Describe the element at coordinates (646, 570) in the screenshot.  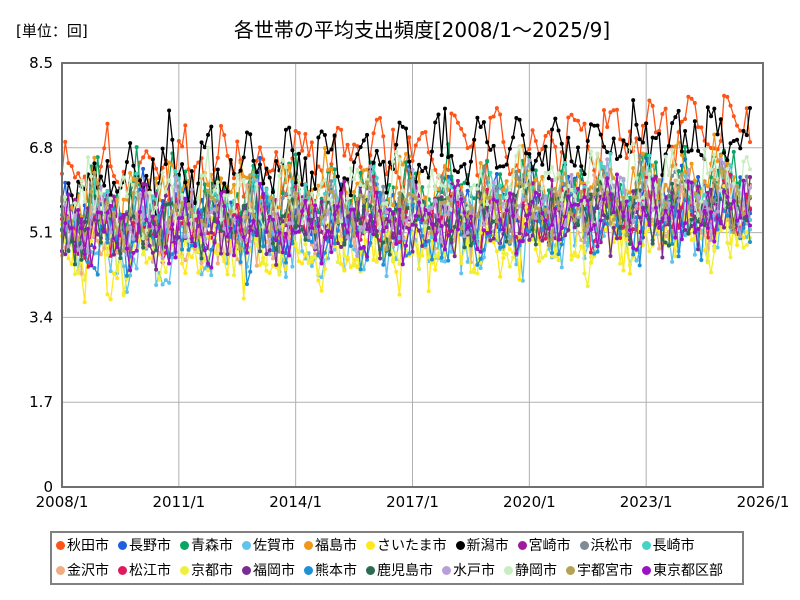
I see `legend-swatch-icon` at that location.